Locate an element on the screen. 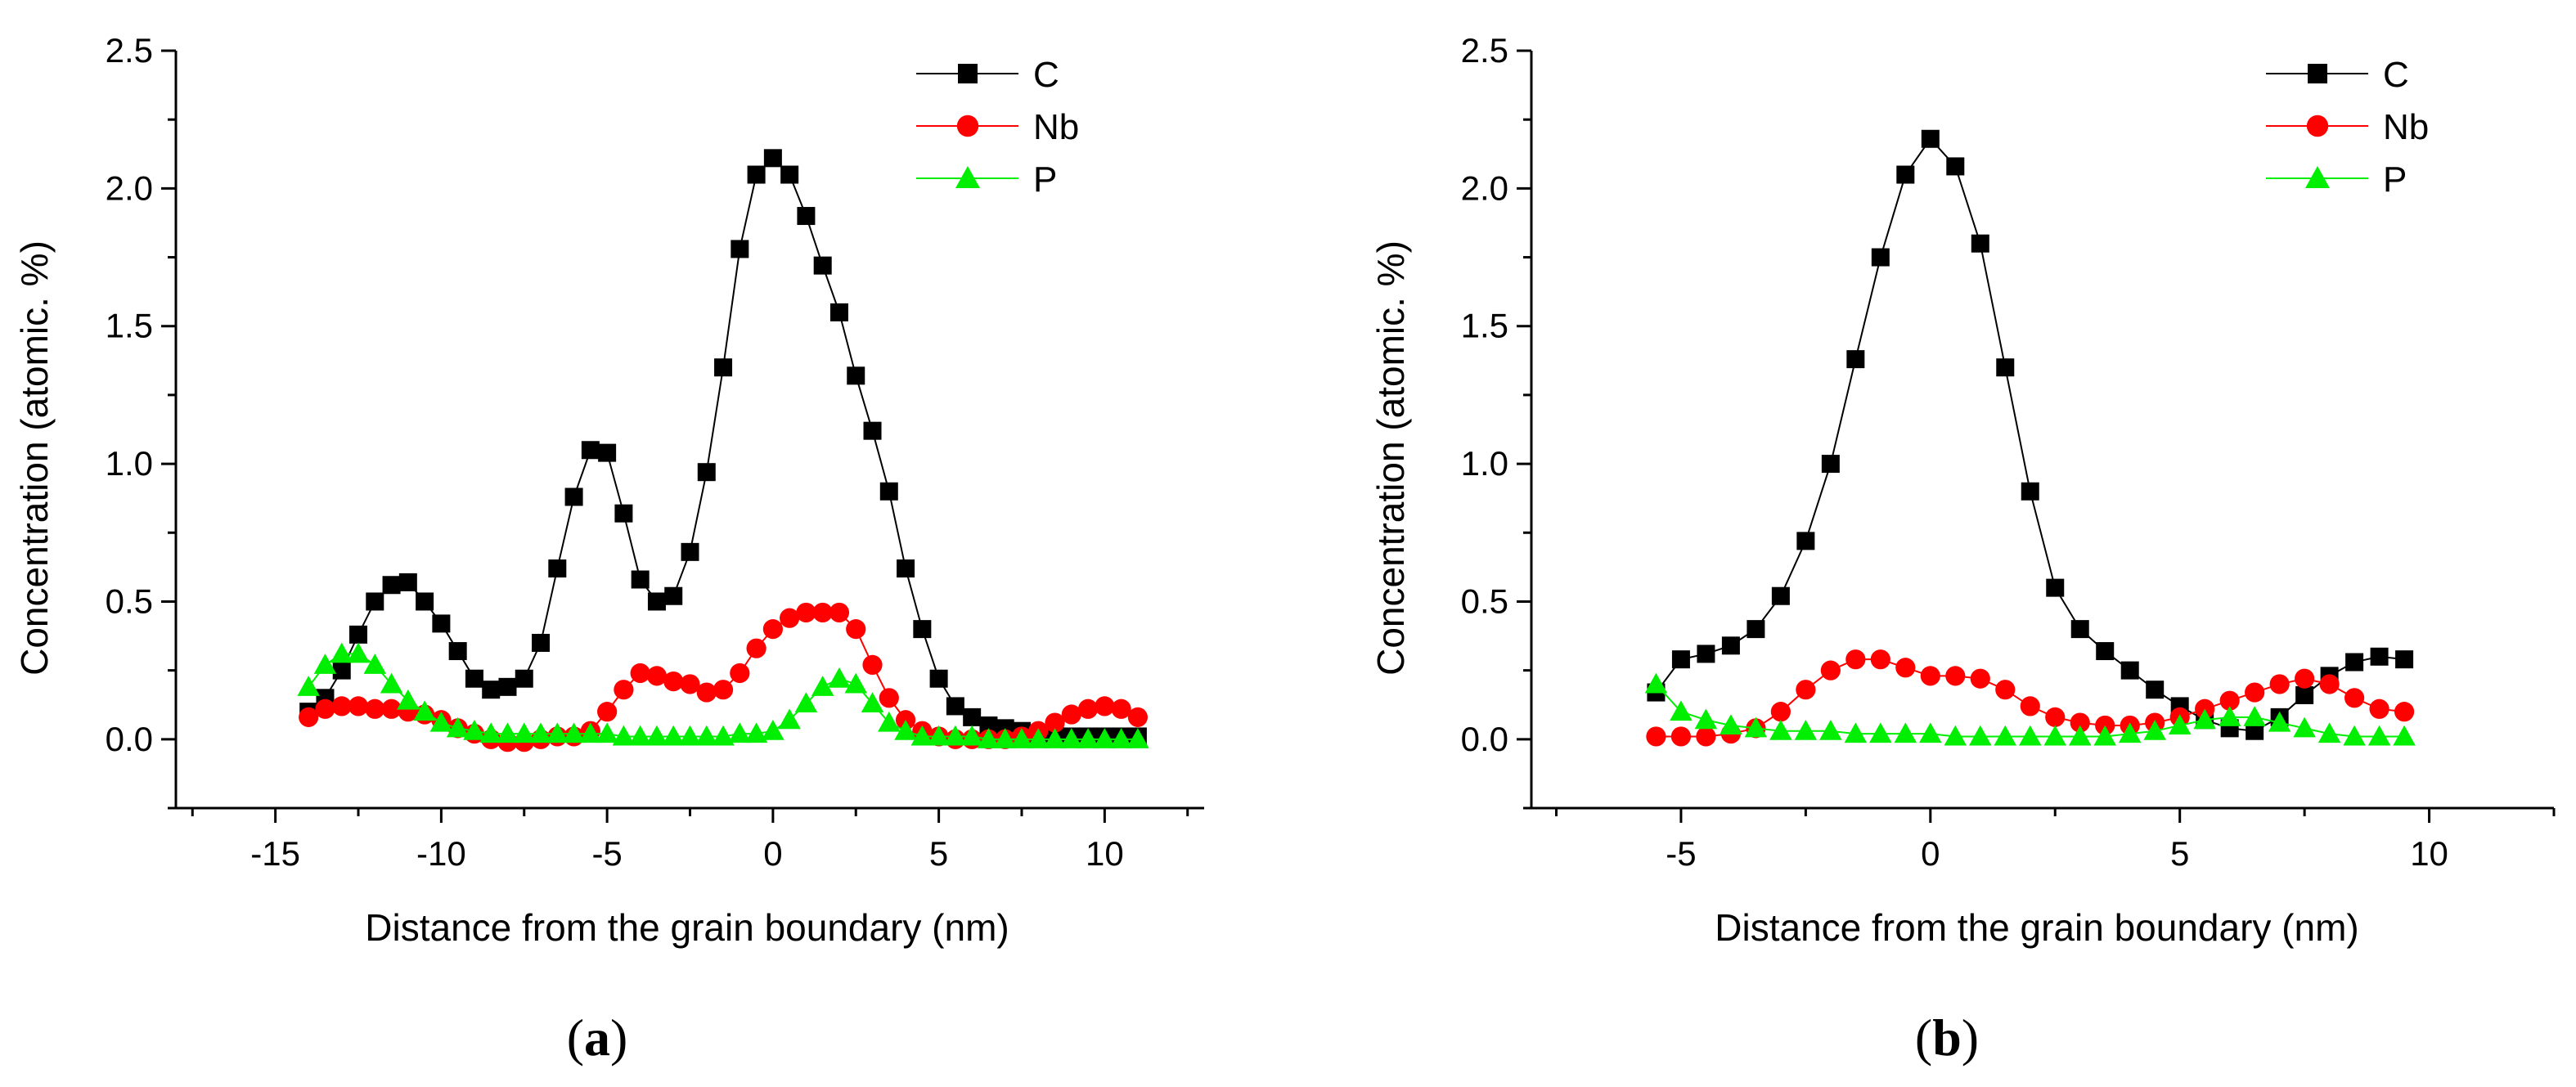 Image resolution: width=2576 pixels, height=1087 pixels. panel-b-x-tick-label: -5 is located at coordinates (1681, 854).